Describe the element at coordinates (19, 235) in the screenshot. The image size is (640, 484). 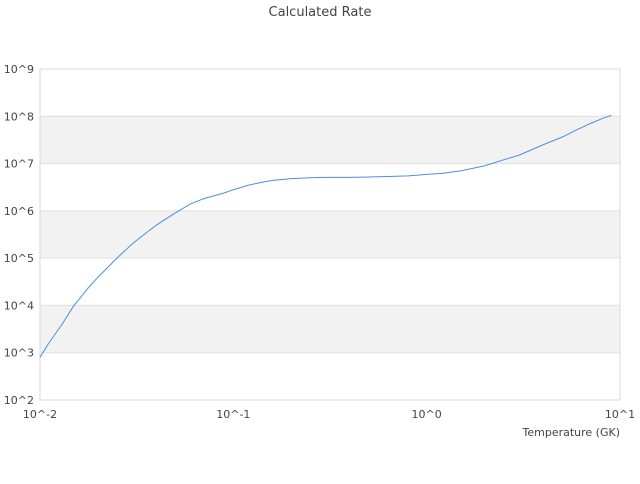
I see `y-axis-ticks: 10^2 10^3 10^4 10^5 10^6 10^7 10^8 10^9` at that location.